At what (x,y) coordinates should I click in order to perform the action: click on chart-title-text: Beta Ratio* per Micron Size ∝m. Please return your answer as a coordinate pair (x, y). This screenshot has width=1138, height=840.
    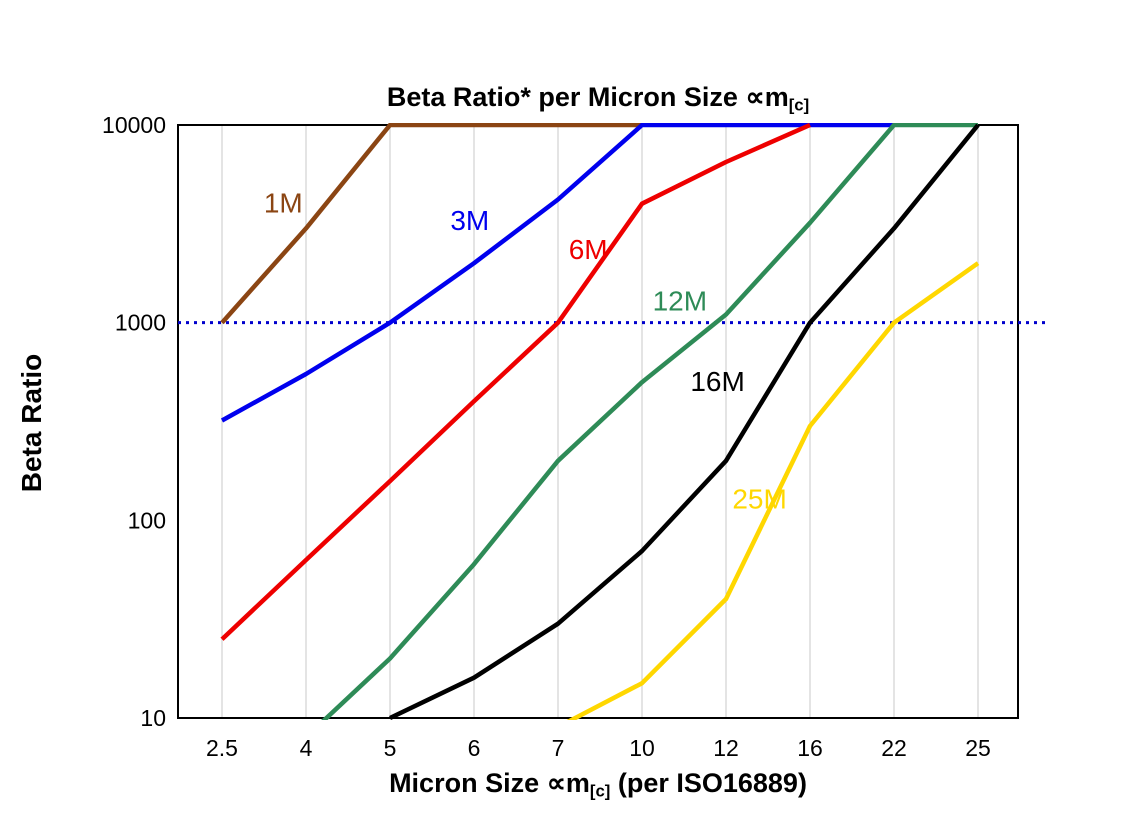
    Looking at the image, I should click on (587, 97).